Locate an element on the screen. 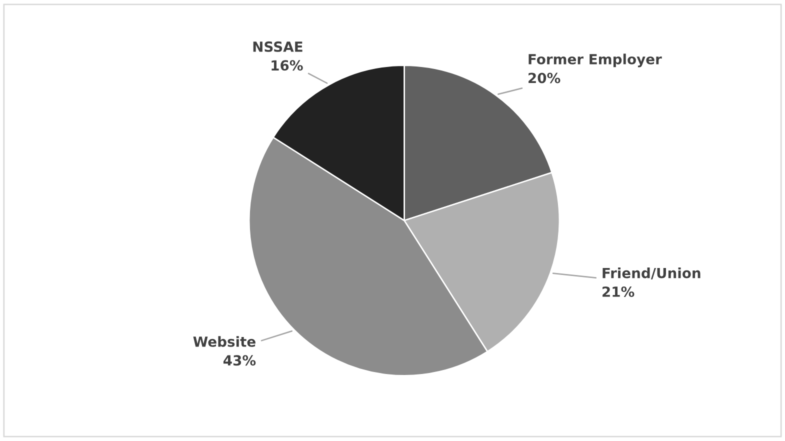 The width and height of the screenshot is (785, 441). data-label: 20% is located at coordinates (544, 78).